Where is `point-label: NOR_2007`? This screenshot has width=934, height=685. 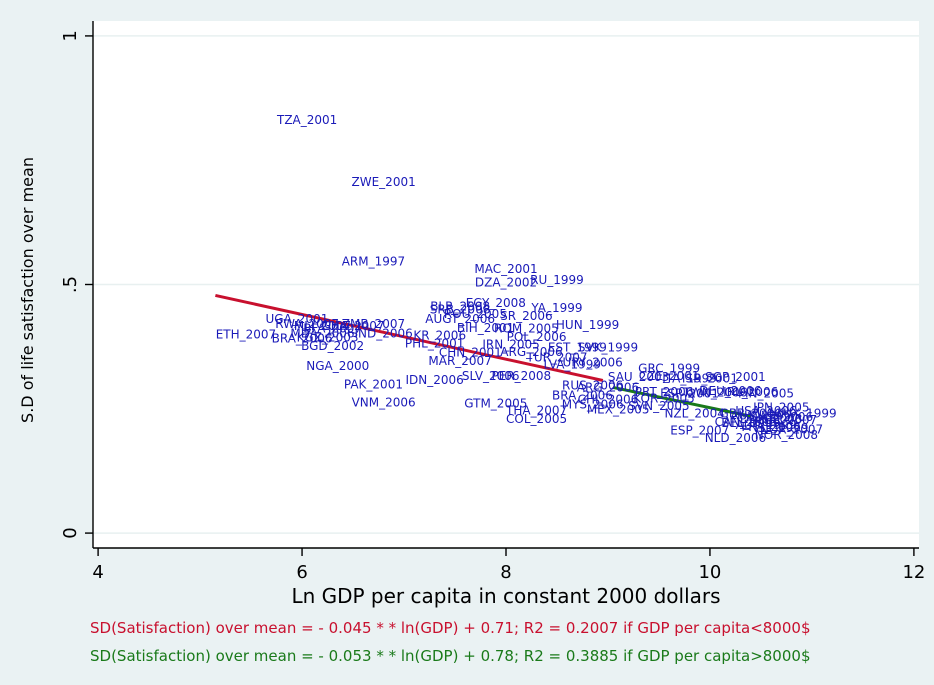
point-label: NOR_2007 is located at coordinates (791, 430).